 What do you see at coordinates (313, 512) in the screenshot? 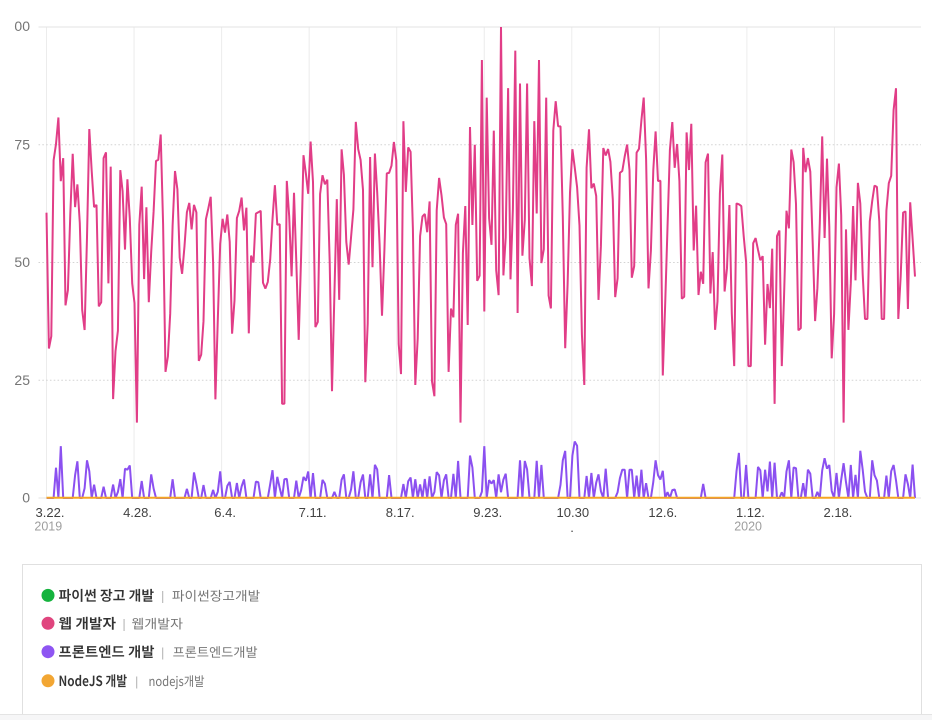
I see `svg-text: 7.11.` at bounding box center [313, 512].